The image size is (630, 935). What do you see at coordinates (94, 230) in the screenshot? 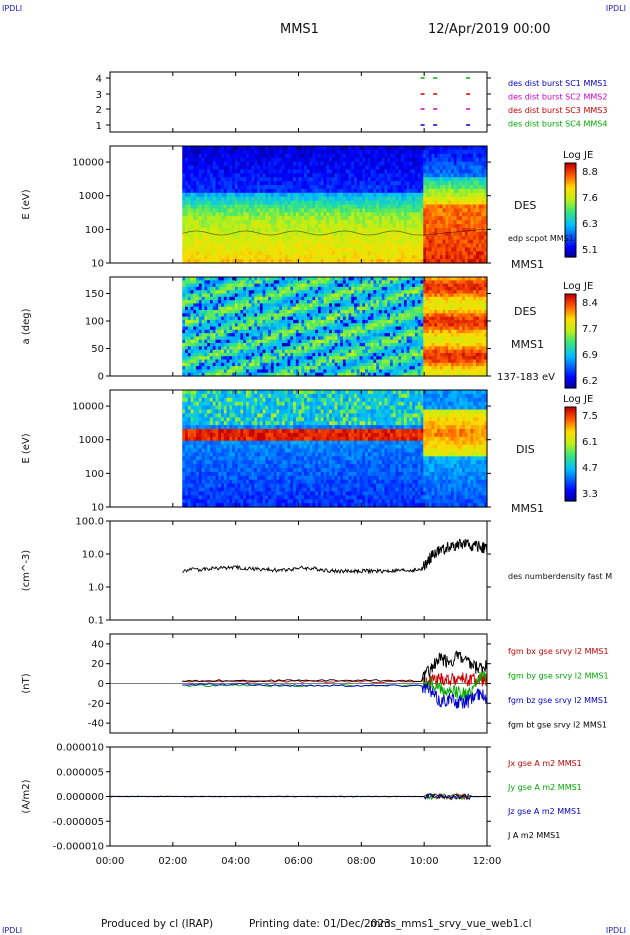
I see `des-energy-spectrogram-y-tick-label: 100` at bounding box center [94, 230].